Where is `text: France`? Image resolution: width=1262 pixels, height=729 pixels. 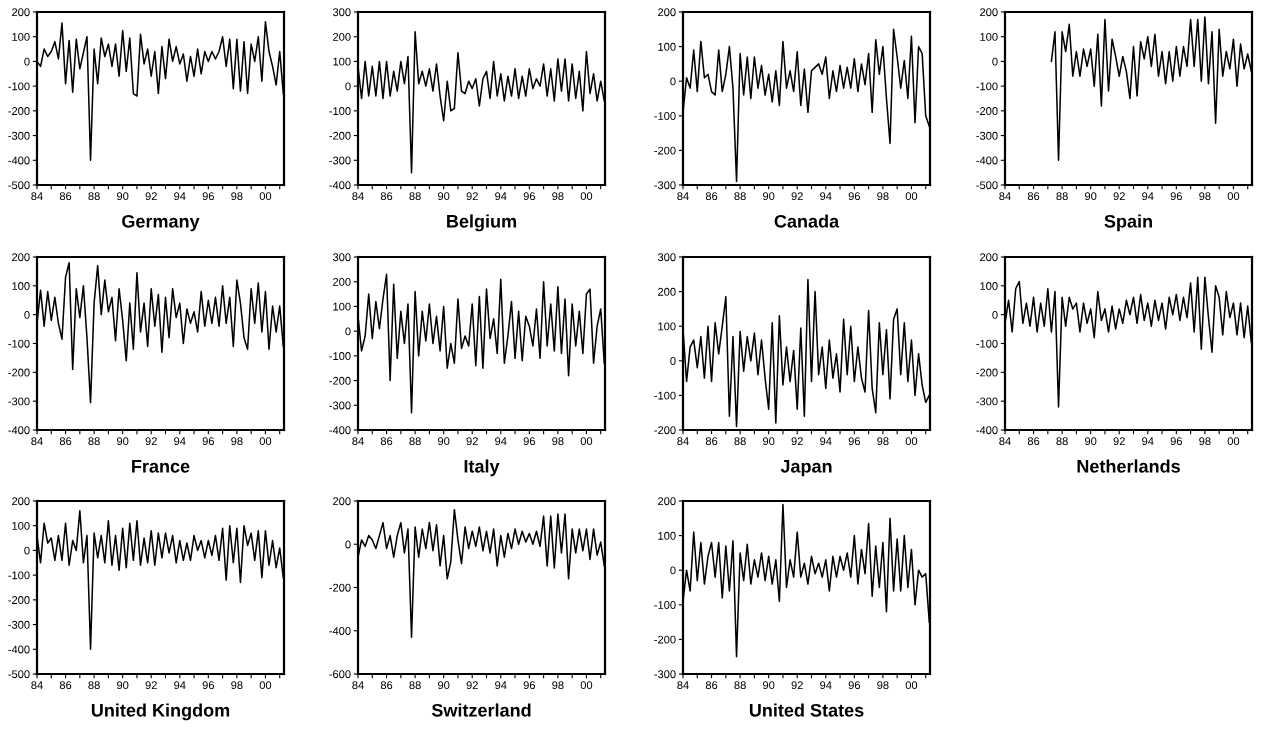 text: France is located at coordinates (161, 466).